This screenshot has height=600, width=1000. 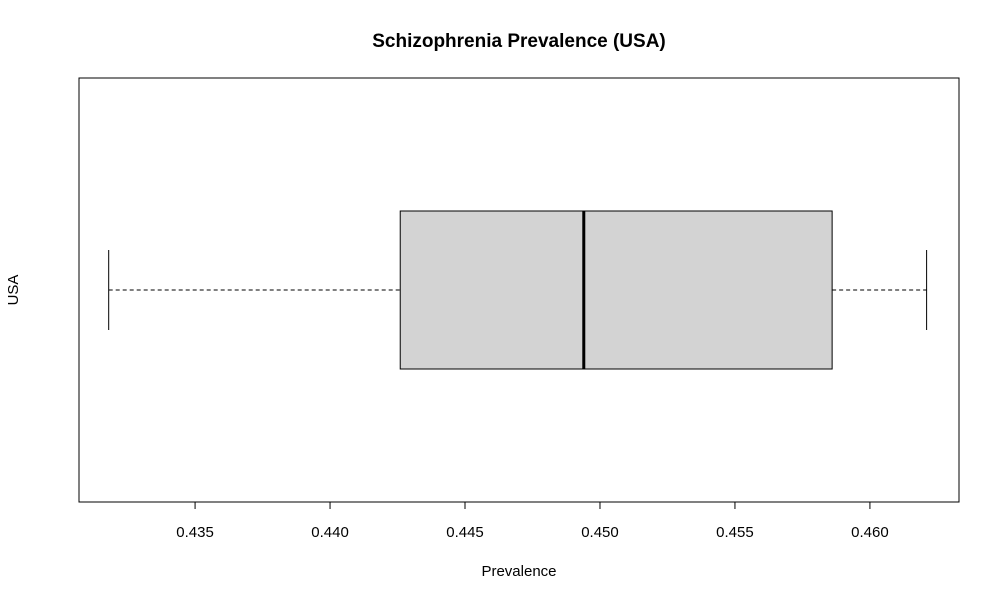 I want to click on x-tick-label: 0.450, so click(x=600, y=532).